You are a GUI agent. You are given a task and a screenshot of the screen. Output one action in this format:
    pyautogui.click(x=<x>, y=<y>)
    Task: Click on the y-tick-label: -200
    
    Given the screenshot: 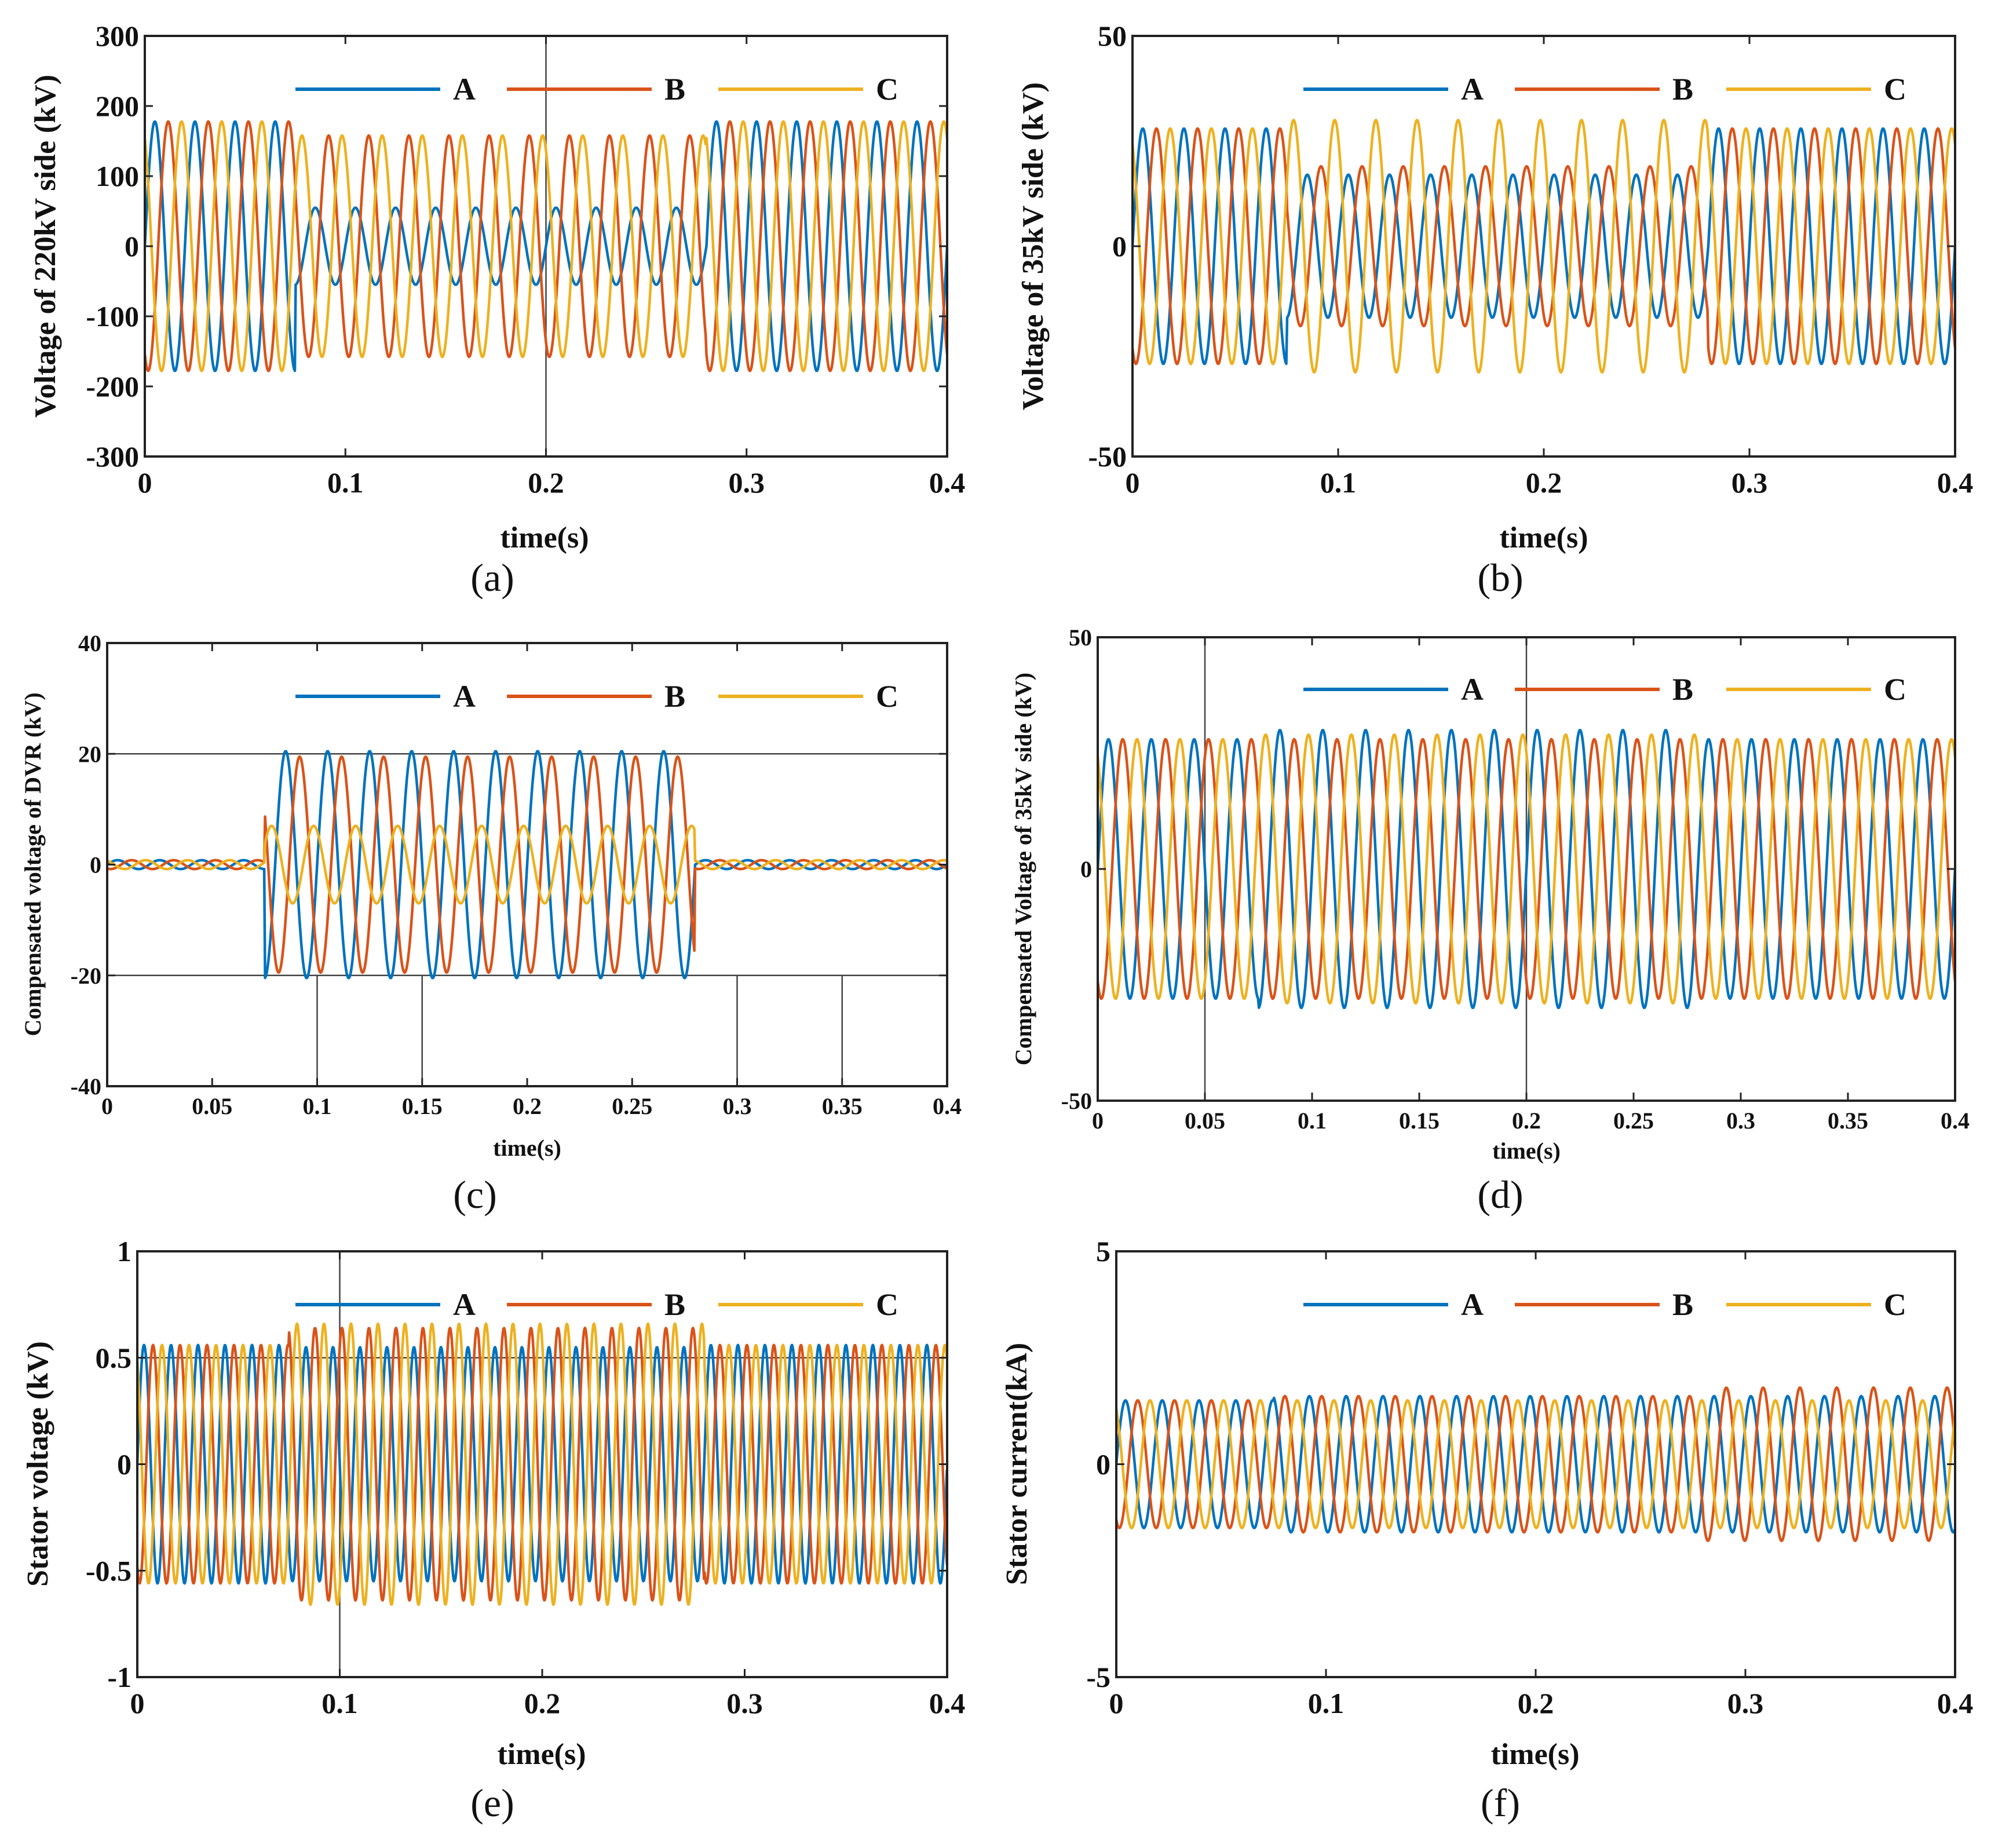 What is the action you would take?
    pyautogui.click(x=112, y=386)
    